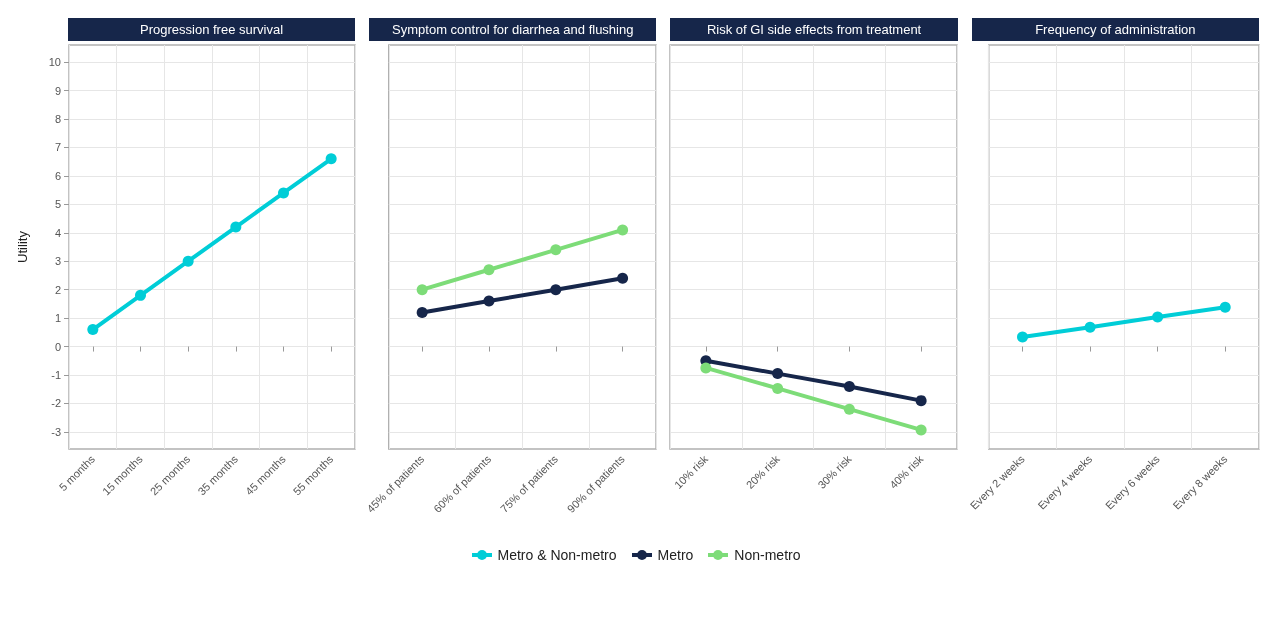  What do you see at coordinates (56, 375) in the screenshot?
I see `y-tick-label: -1` at bounding box center [56, 375].